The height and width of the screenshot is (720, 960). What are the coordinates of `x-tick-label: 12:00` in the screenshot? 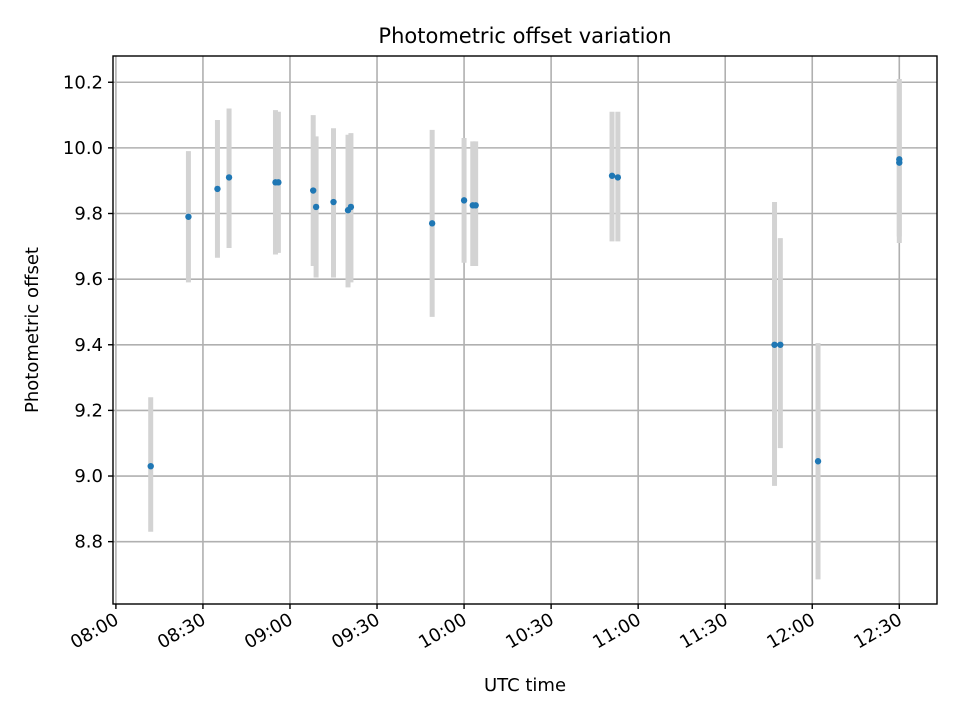 It's located at (790, 631).